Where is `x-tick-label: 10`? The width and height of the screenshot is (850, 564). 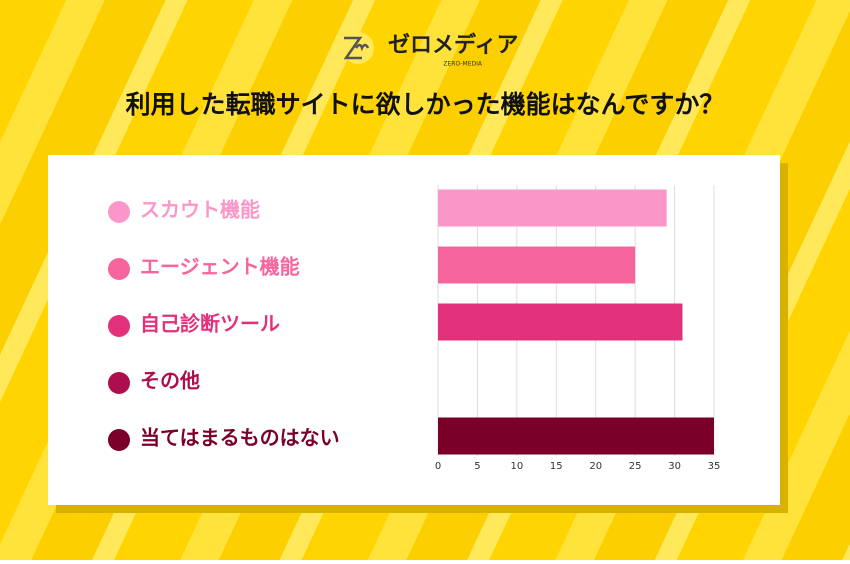
x-tick-label: 10 is located at coordinates (516, 466).